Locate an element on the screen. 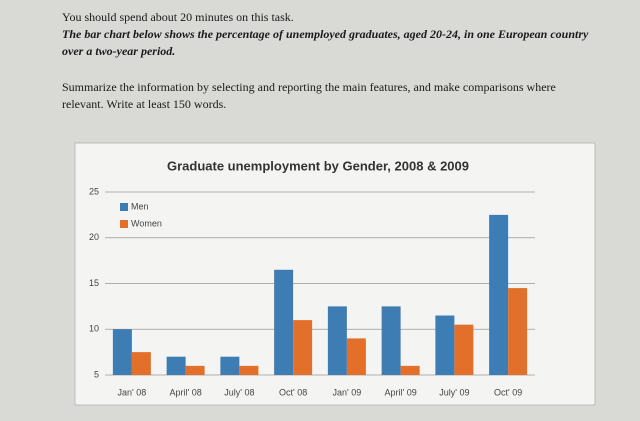 The width and height of the screenshot is (640, 421). legend-label: Men is located at coordinates (140, 206).